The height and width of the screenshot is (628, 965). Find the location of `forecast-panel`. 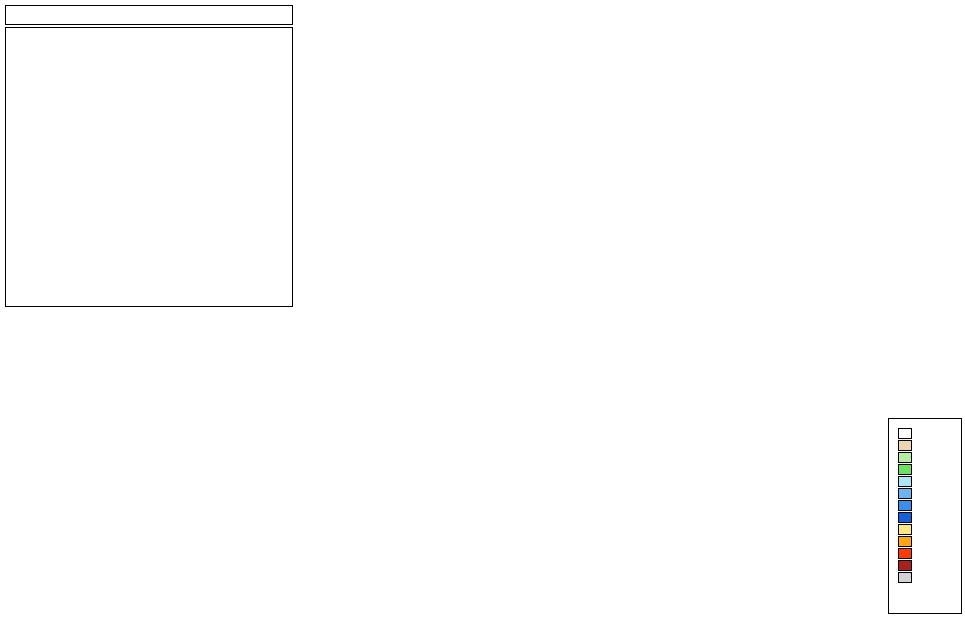

forecast-panel is located at coordinates (149, 156).